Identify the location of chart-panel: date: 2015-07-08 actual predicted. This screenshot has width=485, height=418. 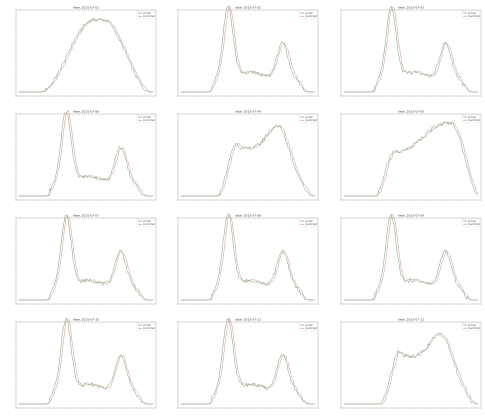
(245, 261).